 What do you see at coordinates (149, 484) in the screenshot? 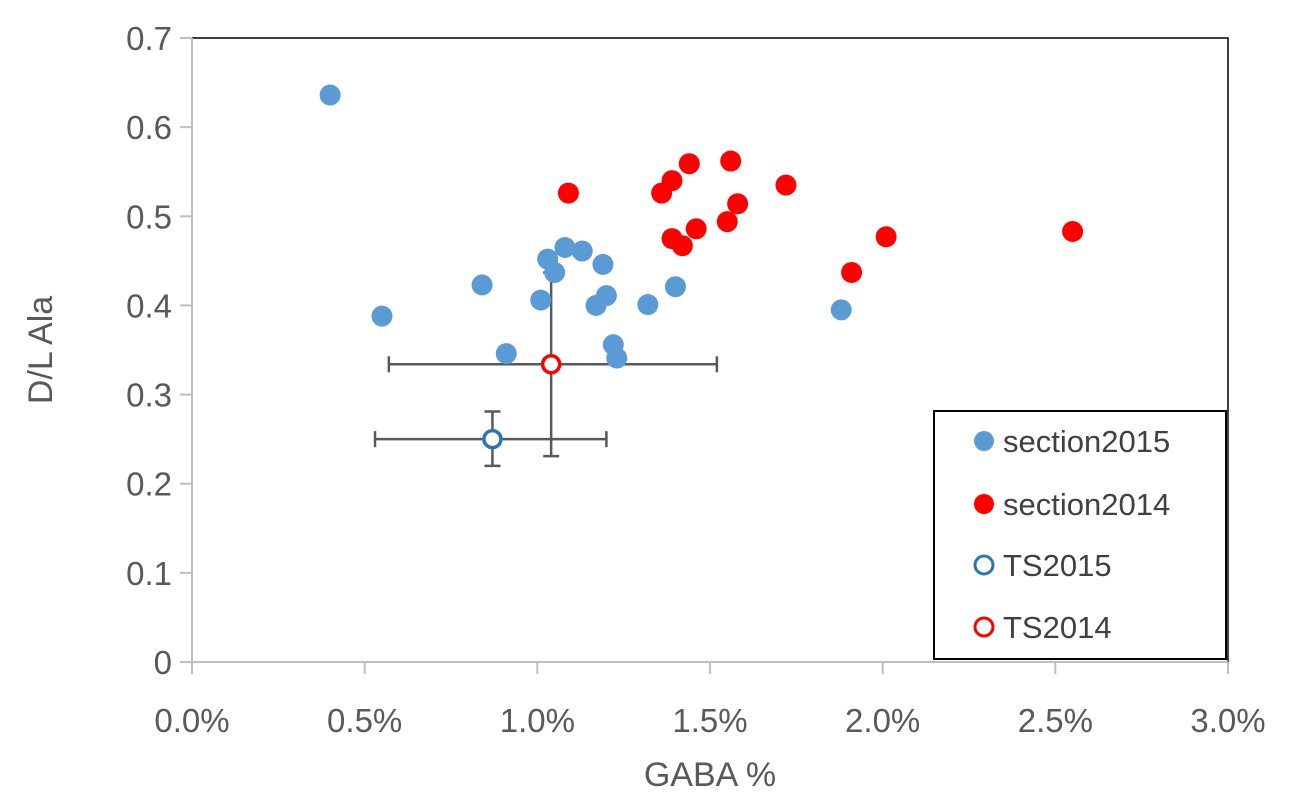
I see `y-tick-label: 0.2` at bounding box center [149, 484].